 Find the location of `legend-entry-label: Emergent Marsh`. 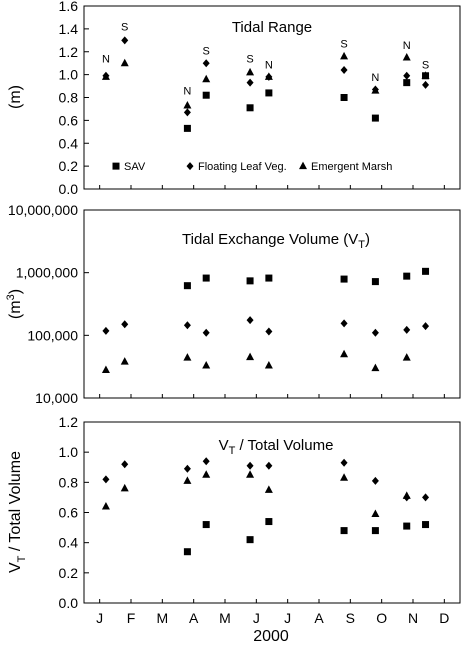

legend-entry-label: Emergent Marsh is located at coordinates (351, 167).